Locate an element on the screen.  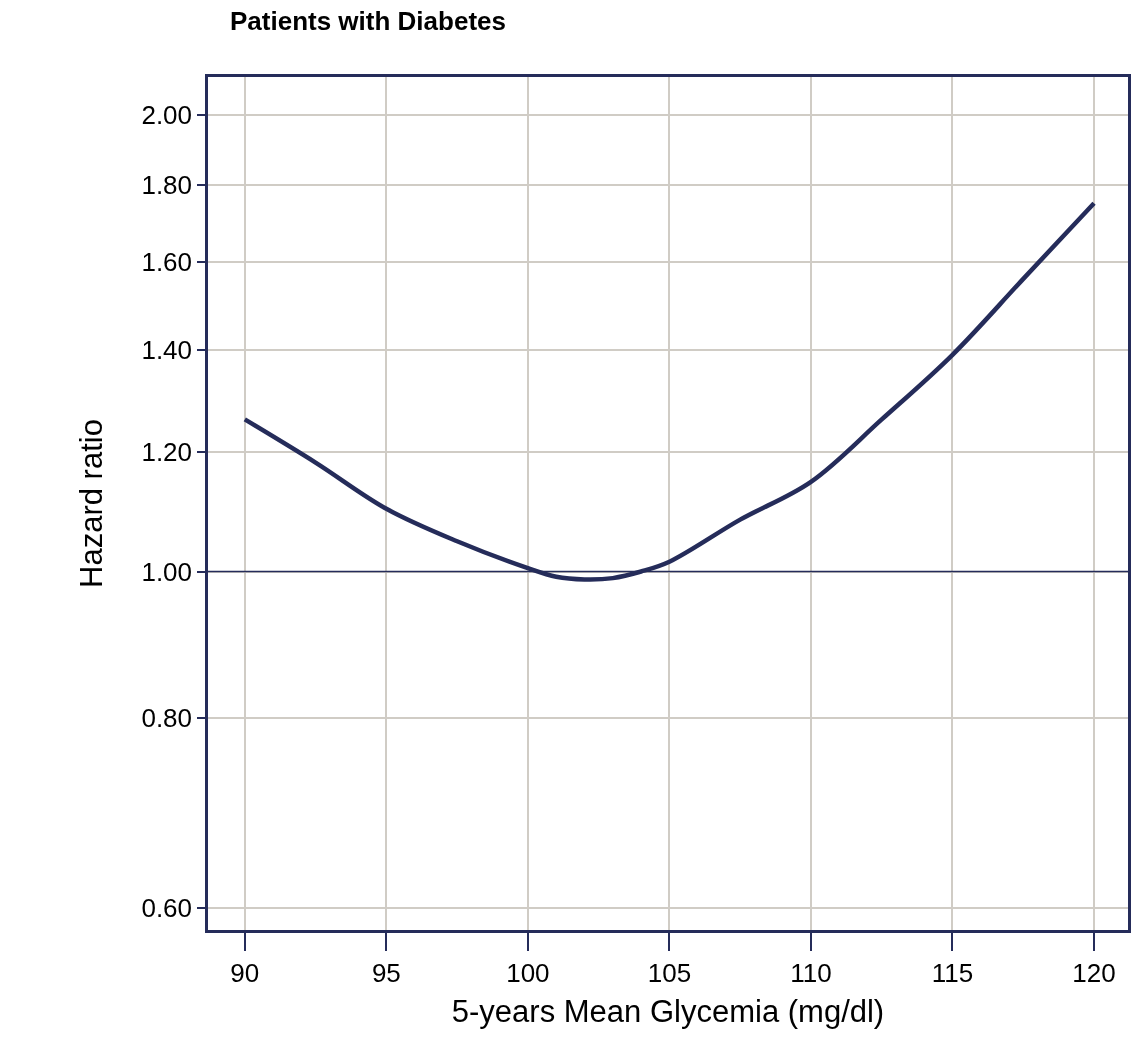
x-tick-label: 90 is located at coordinates (245, 972).